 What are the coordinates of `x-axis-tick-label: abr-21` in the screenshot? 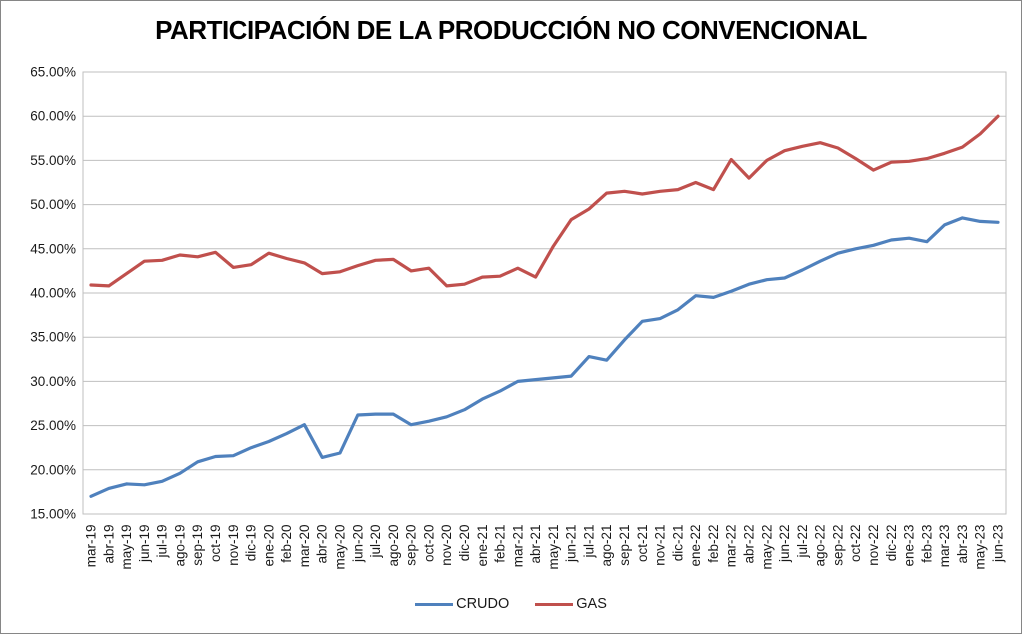 It's located at (535, 544).